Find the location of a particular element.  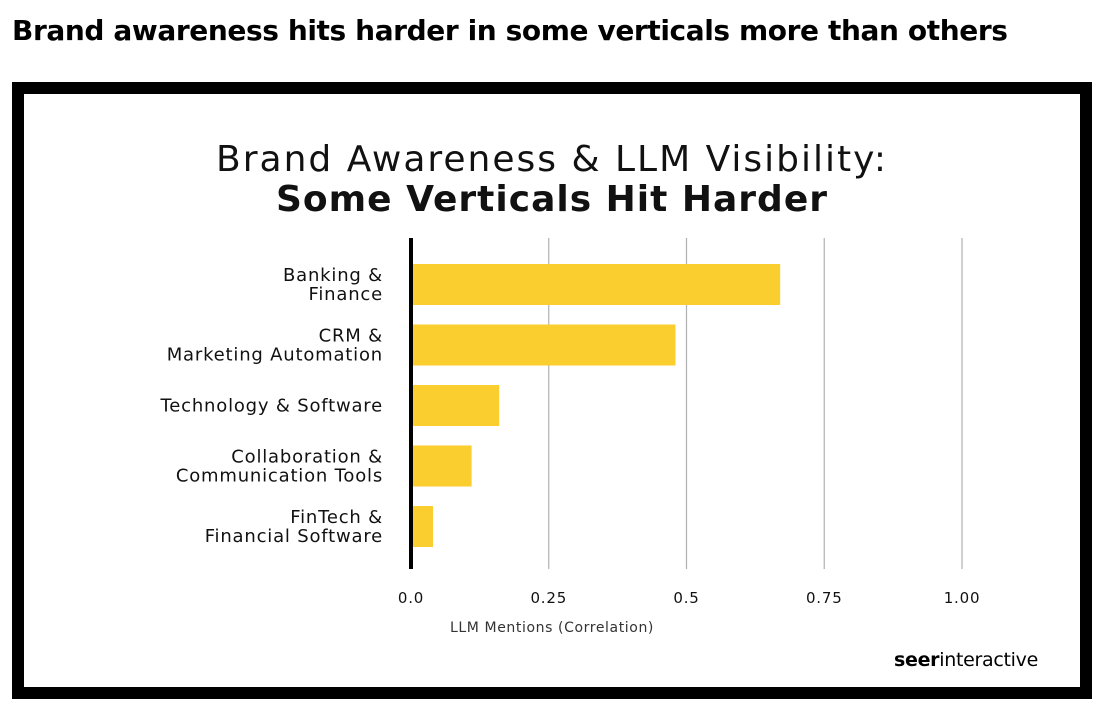

category-label: Financial Software is located at coordinates (294, 536).